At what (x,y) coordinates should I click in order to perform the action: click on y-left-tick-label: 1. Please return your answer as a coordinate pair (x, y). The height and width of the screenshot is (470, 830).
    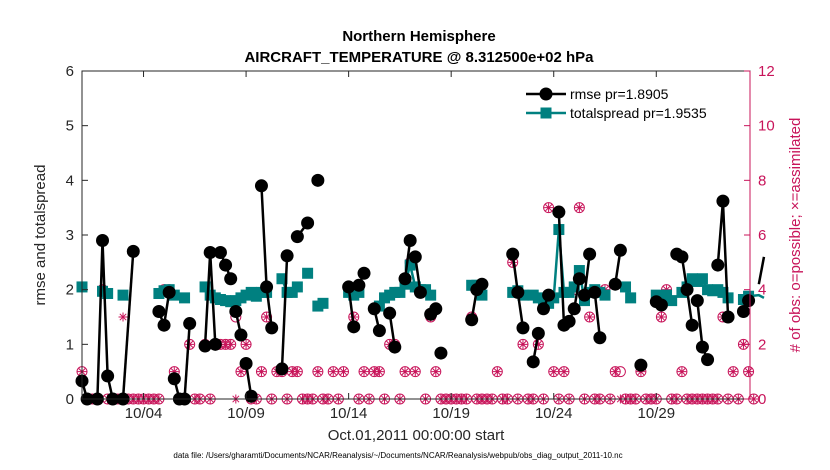
    Looking at the image, I should click on (70, 344).